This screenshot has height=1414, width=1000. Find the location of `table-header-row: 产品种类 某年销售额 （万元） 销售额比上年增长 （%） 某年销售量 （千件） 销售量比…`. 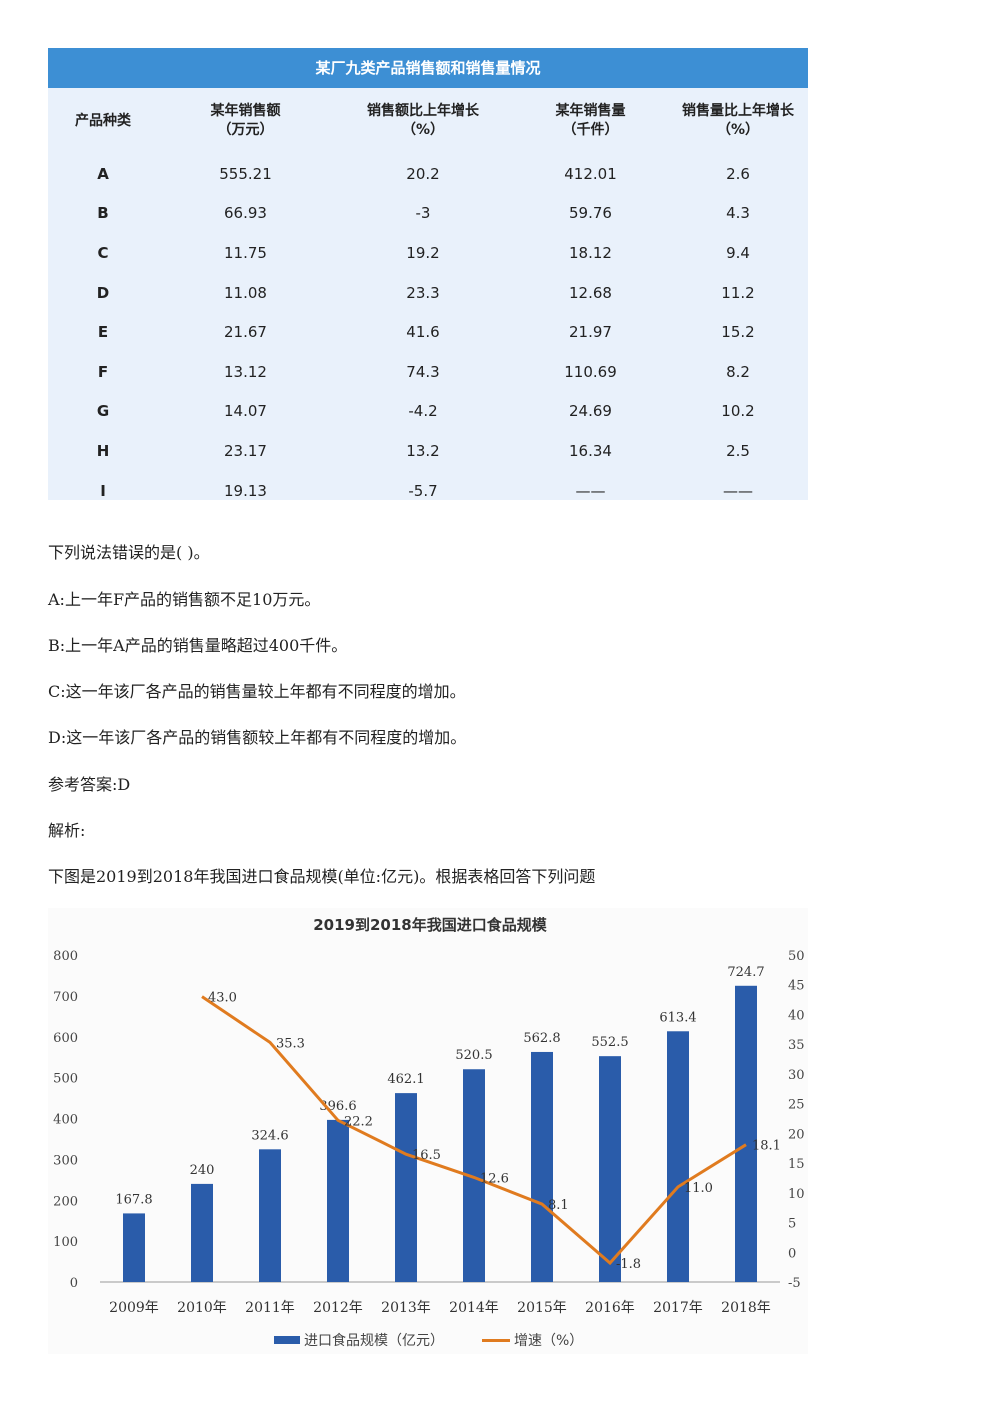

table-header-row: 产品种类 某年销售额 （万元） 销售额比上年增长 （%） 某年销售量 （千件） 销售量比… is located at coordinates (428, 121).